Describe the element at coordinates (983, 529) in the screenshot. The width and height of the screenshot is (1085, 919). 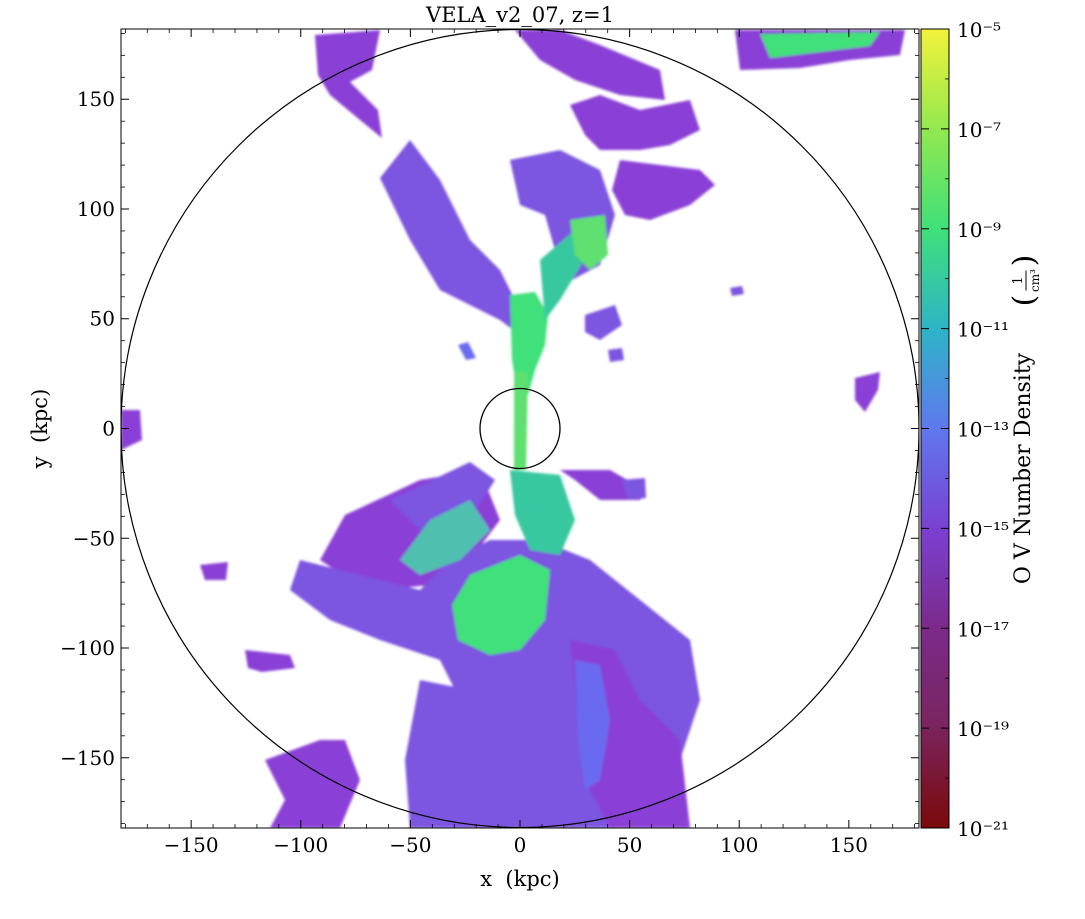
I see `colorbar-tick-label: 10⁻¹⁵` at that location.